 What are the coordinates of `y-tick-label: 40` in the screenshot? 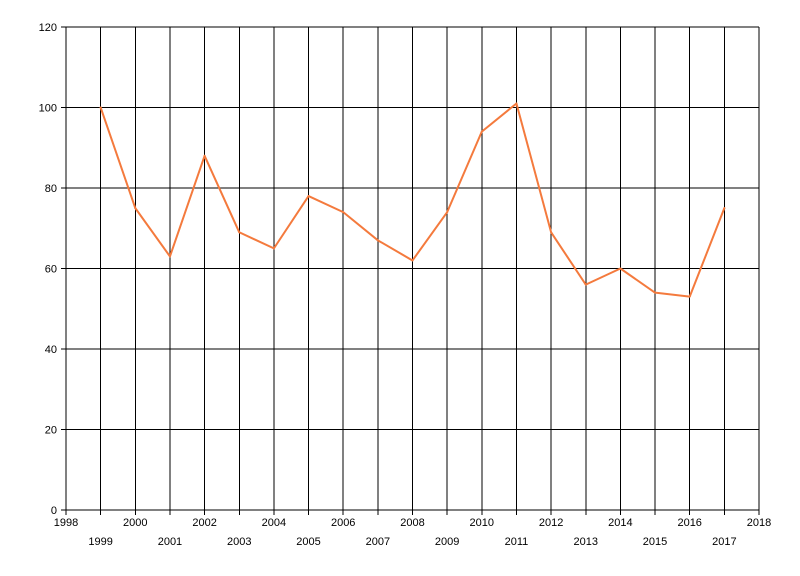 It's located at (51, 350).